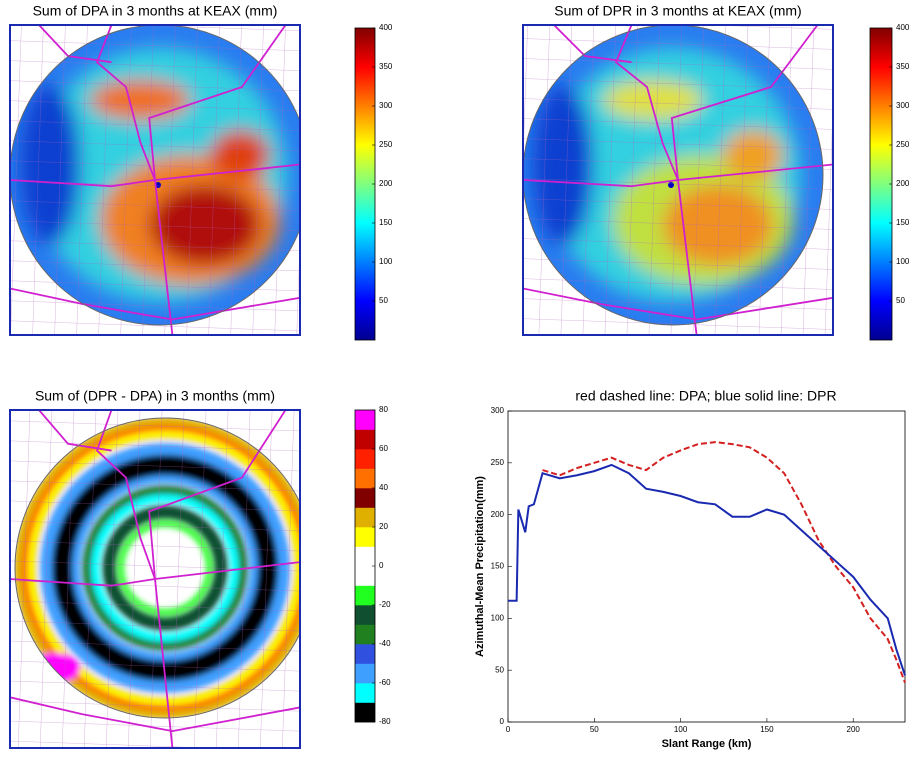 This screenshot has width=915, height=759. Describe the element at coordinates (767, 729) in the screenshot. I see `x-tick-label: 150` at that location.